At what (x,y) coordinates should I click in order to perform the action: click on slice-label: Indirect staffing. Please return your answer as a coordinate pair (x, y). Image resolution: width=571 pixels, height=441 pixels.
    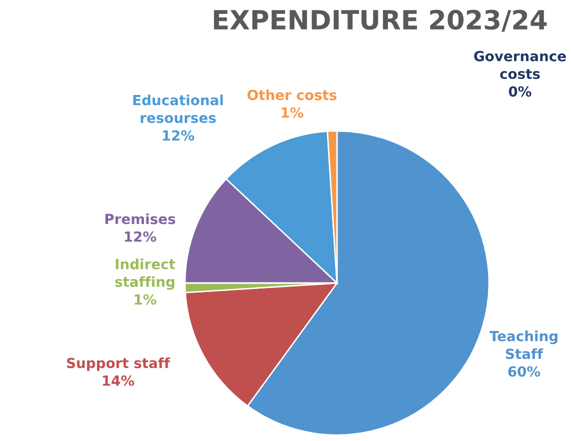
    Looking at the image, I should click on (145, 274).